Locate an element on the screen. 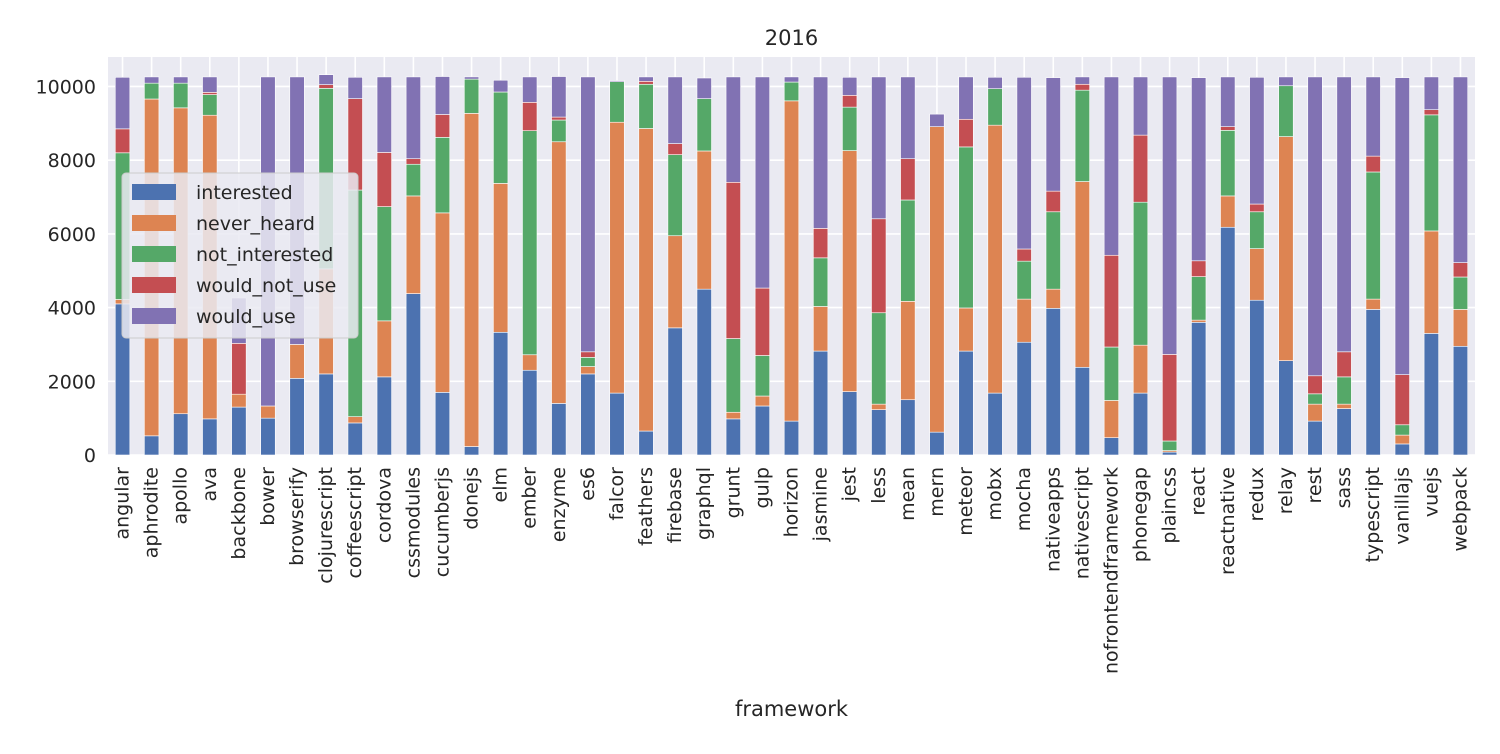 The height and width of the screenshot is (754, 1500). x-tick-label: backbone is located at coordinates (239, 513).